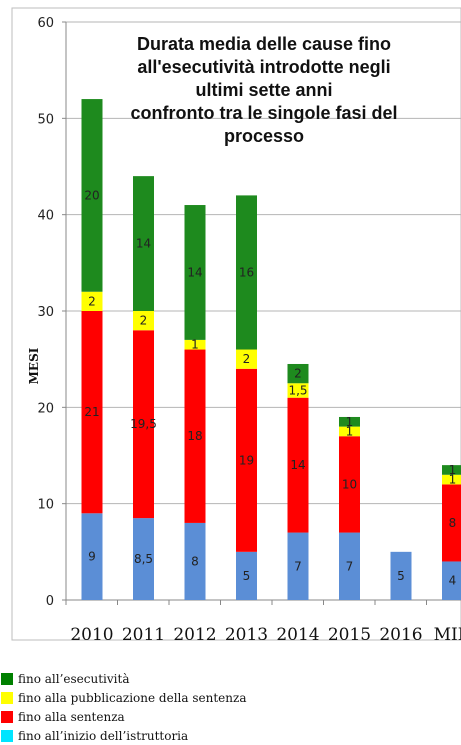  What do you see at coordinates (45, 23) in the screenshot?
I see `y-tick-label: 60` at bounding box center [45, 23].